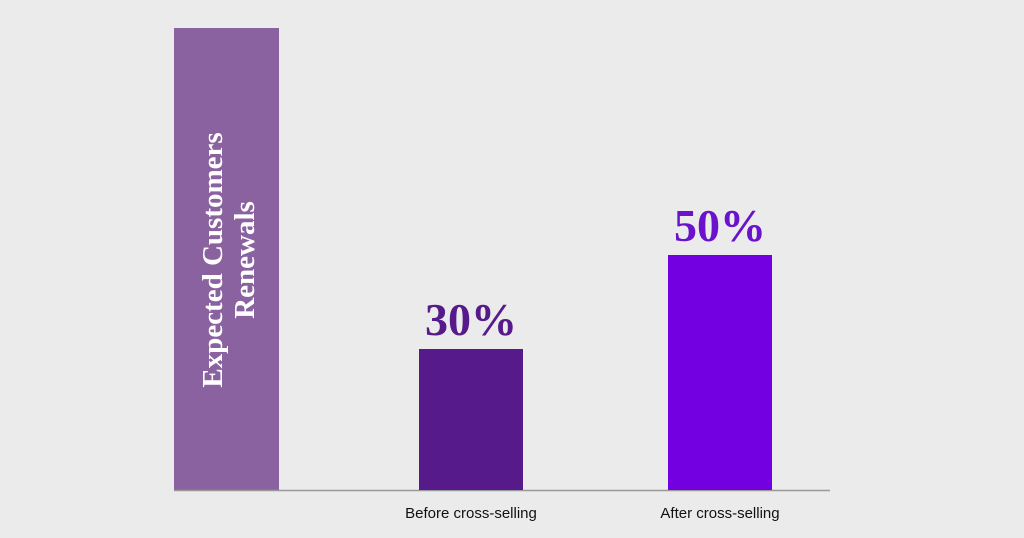  I want to click on y-label-line: Expected Customers, so click(213, 259).